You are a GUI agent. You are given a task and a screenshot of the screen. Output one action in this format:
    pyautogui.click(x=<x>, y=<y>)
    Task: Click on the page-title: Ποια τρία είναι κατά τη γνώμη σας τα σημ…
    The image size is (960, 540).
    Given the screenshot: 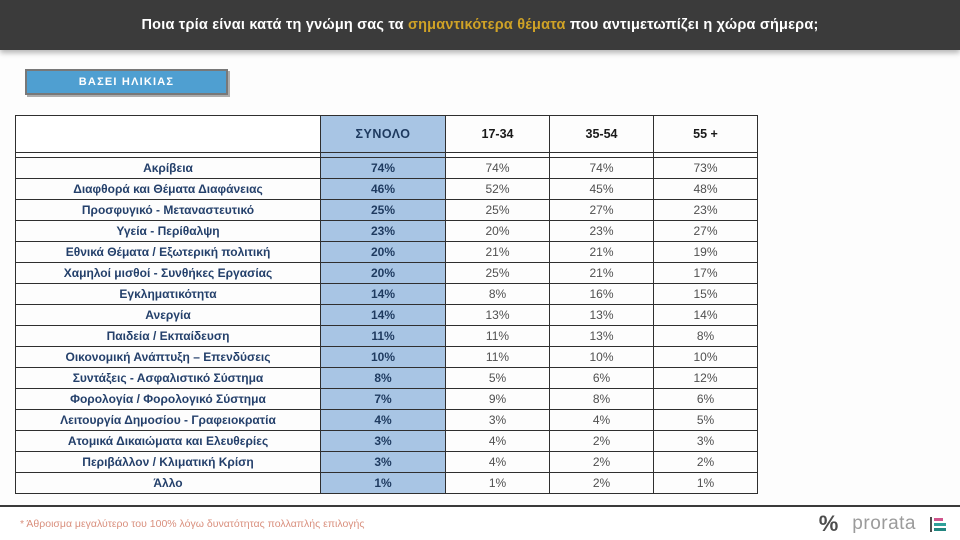 What is the action you would take?
    pyautogui.click(x=480, y=25)
    